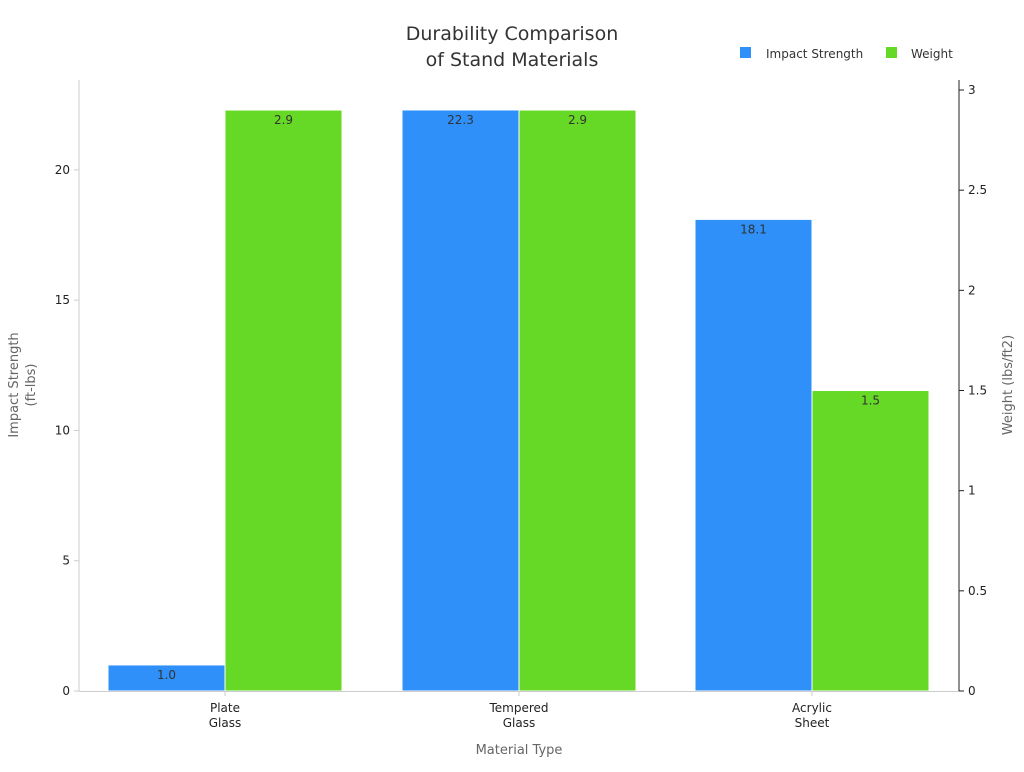 Image resolution: width=1024 pixels, height=772 pixels. I want to click on y-tick-label-right: 2, so click(972, 290).